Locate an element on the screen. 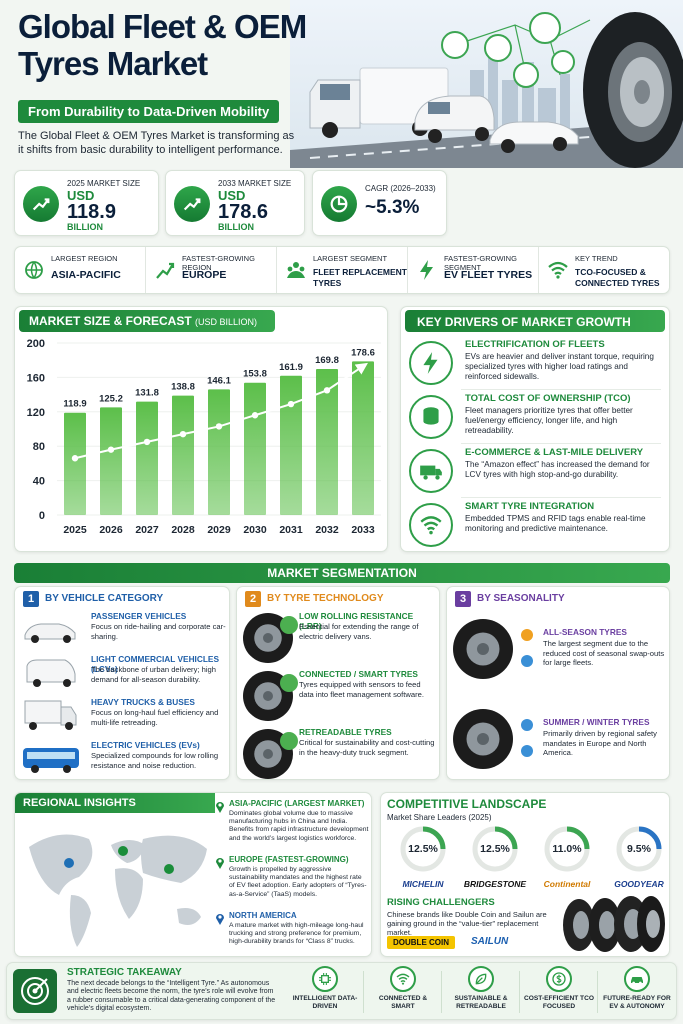 The width and height of the screenshot is (683, 1024). segment-item-title: PASSENGER VEHICLES is located at coordinates (139, 616).